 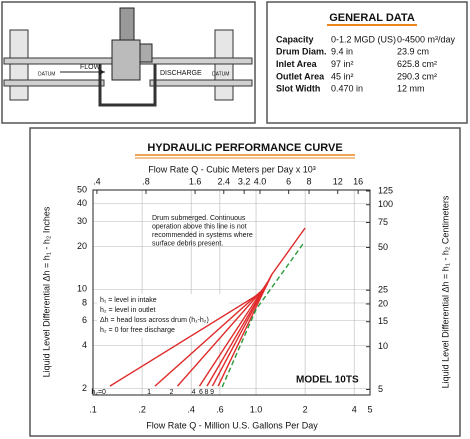 What do you see at coordinates (305, 409) in the screenshot?
I see `x-tick-label: 2` at bounding box center [305, 409].